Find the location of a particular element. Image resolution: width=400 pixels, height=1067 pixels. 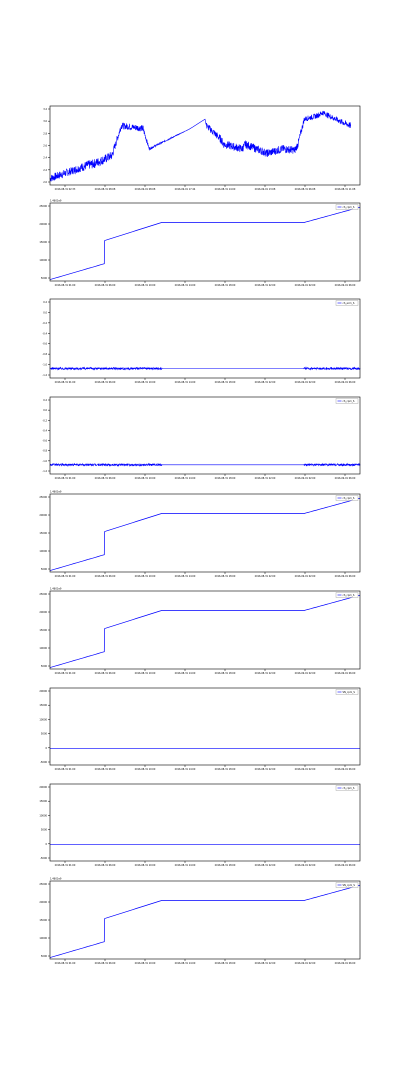

y-tick-label: 3.2 is located at coordinates (45, 109).